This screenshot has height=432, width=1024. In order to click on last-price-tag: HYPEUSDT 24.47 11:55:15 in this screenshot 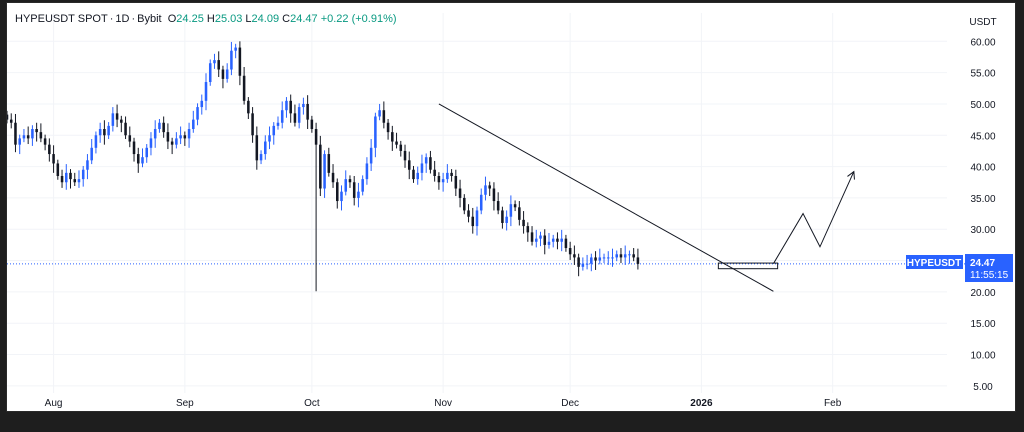, I will do `click(959, 268)`.